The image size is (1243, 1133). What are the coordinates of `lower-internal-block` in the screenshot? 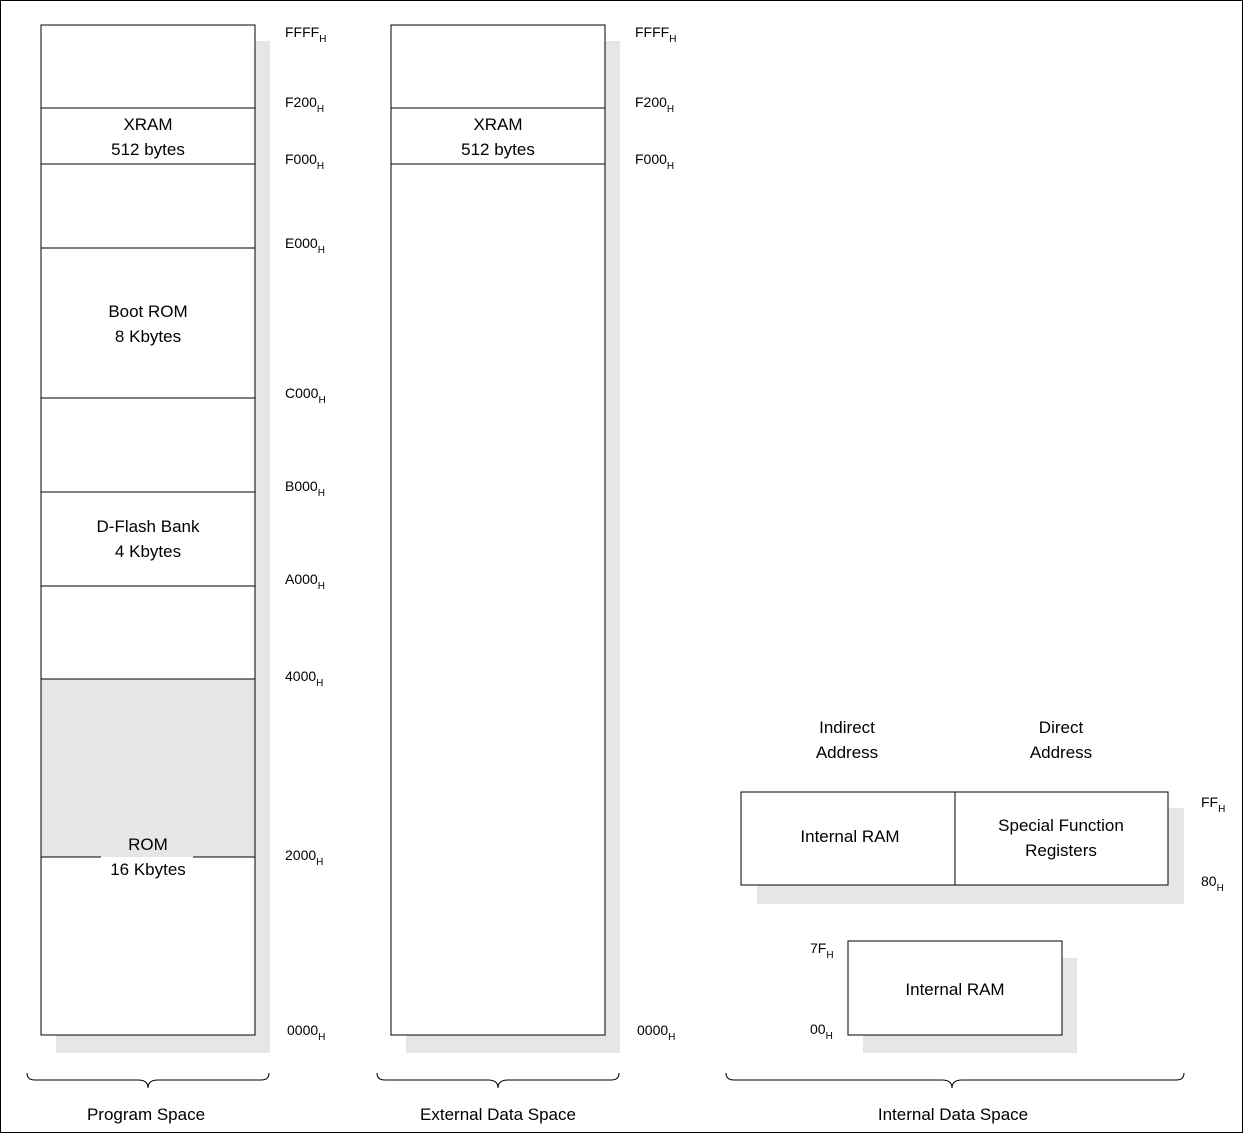 It's located at (955, 988).